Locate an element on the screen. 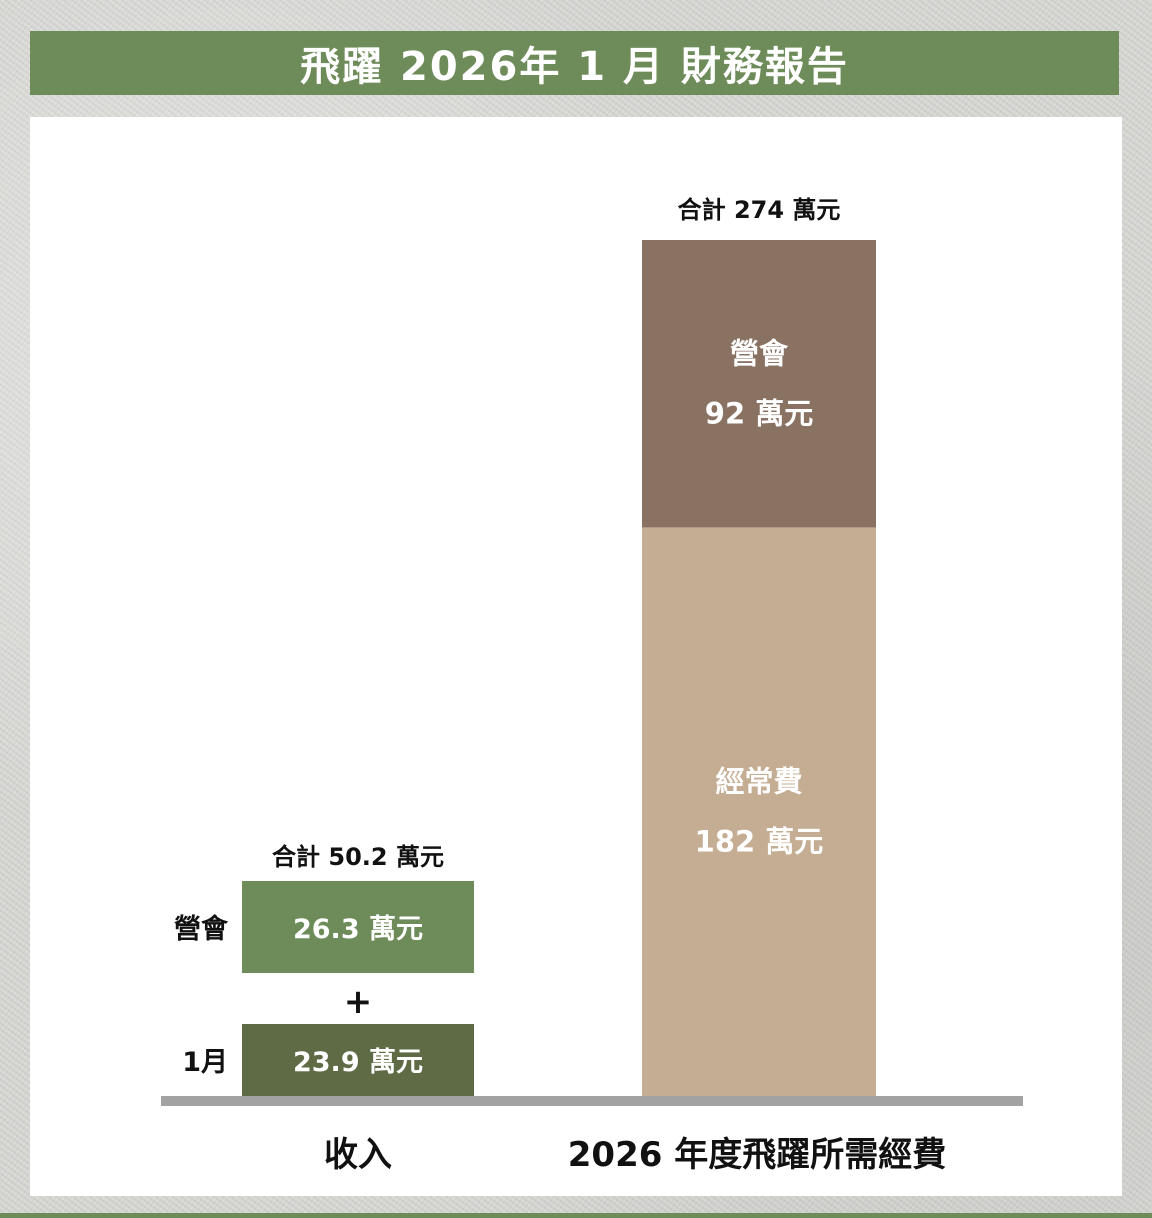 The image size is (1152, 1218). page-title: 飛躍 2026年 1 月 財務報告 is located at coordinates (574, 63).